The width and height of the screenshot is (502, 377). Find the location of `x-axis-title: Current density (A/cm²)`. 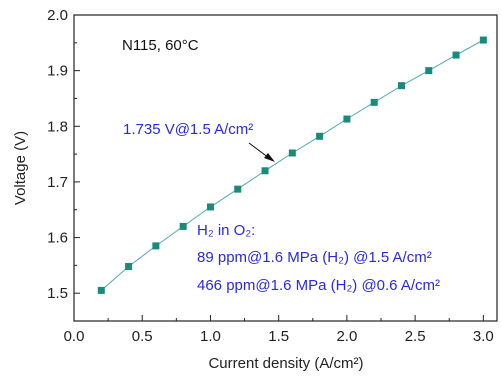

x-axis-title: Current density (A/cm²) is located at coordinates (285, 363).